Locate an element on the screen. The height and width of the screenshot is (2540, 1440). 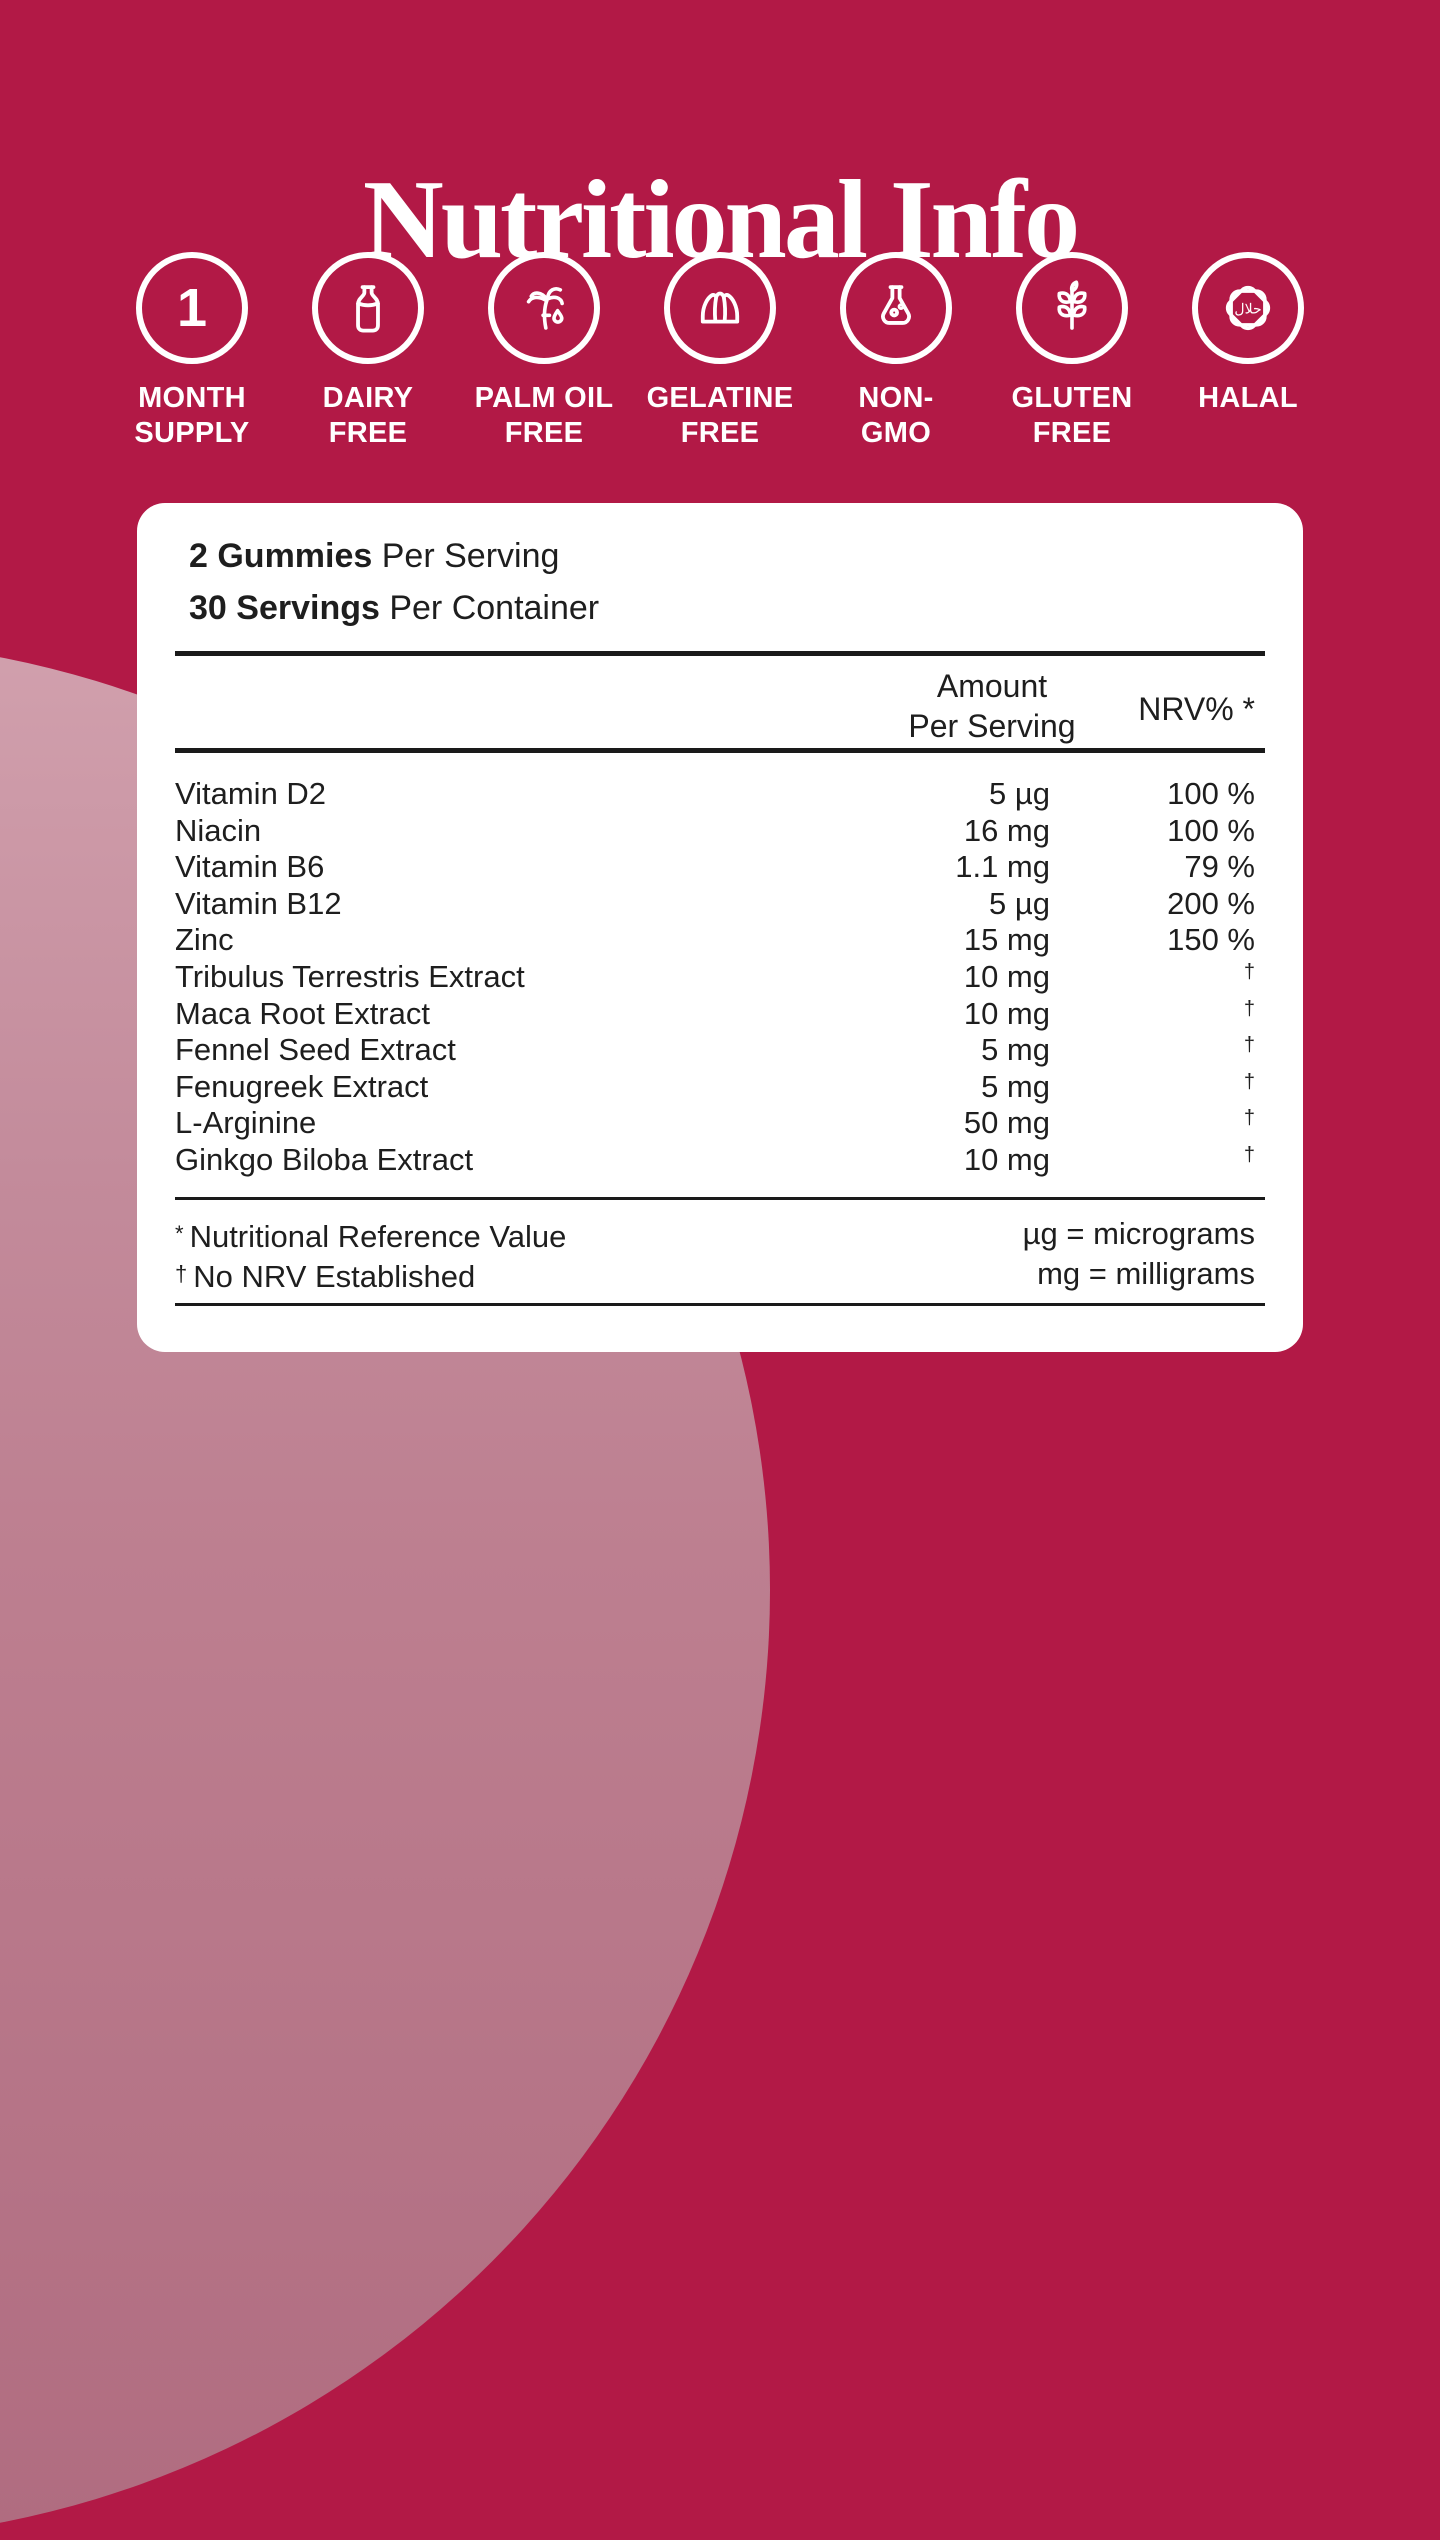
table-row: Maca Root Extract 10 mg † is located at coordinates (715, 1013).